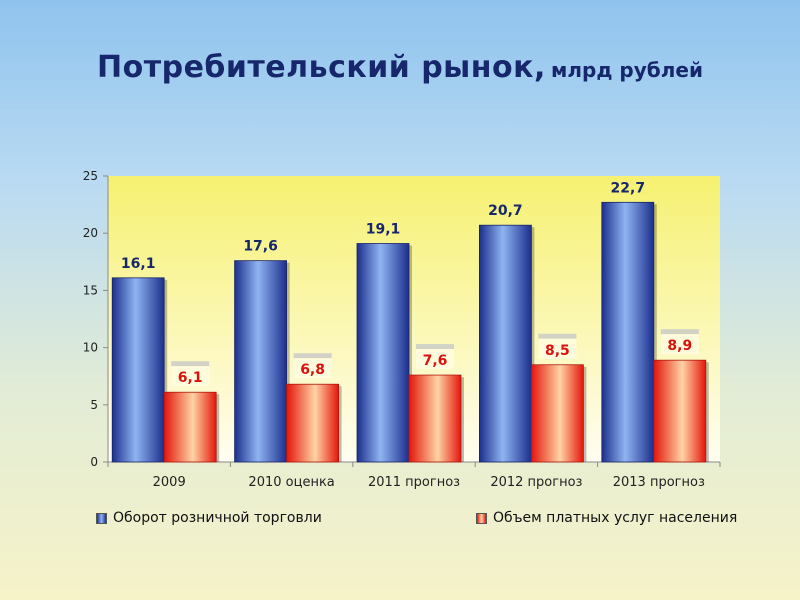 Image resolution: width=800 pixels, height=600 pixels. What do you see at coordinates (557, 351) in the screenshot?
I see `data-label: 8,5` at bounding box center [557, 351].